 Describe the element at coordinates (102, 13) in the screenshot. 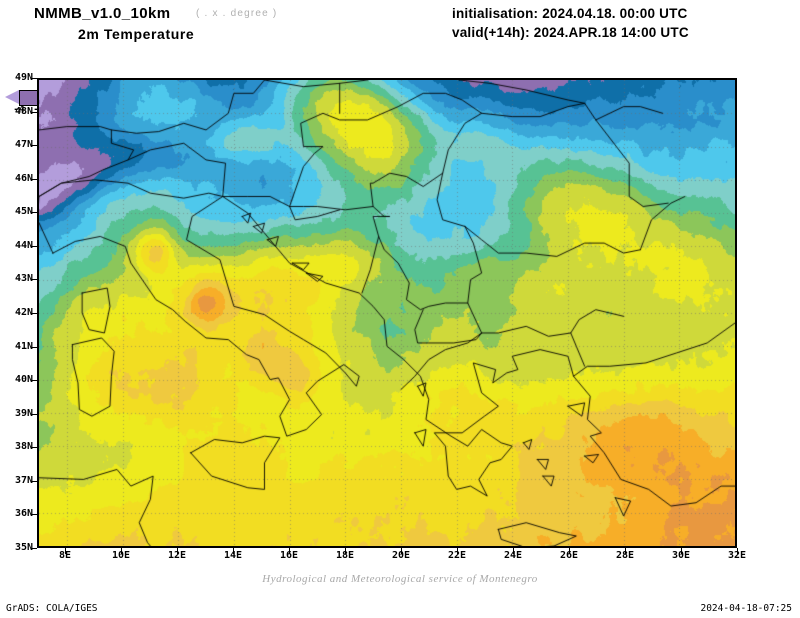

I see `model-title: NMMB_v1.0_10km` at that location.